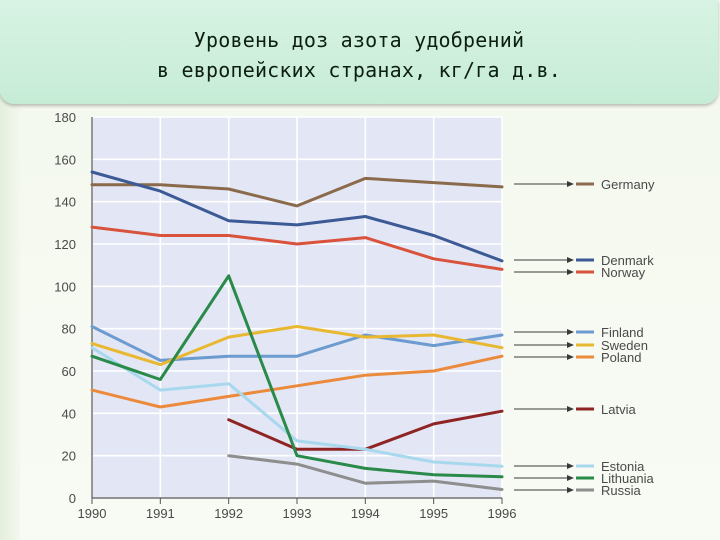  I want to click on series-line-denmark, so click(297, 216).